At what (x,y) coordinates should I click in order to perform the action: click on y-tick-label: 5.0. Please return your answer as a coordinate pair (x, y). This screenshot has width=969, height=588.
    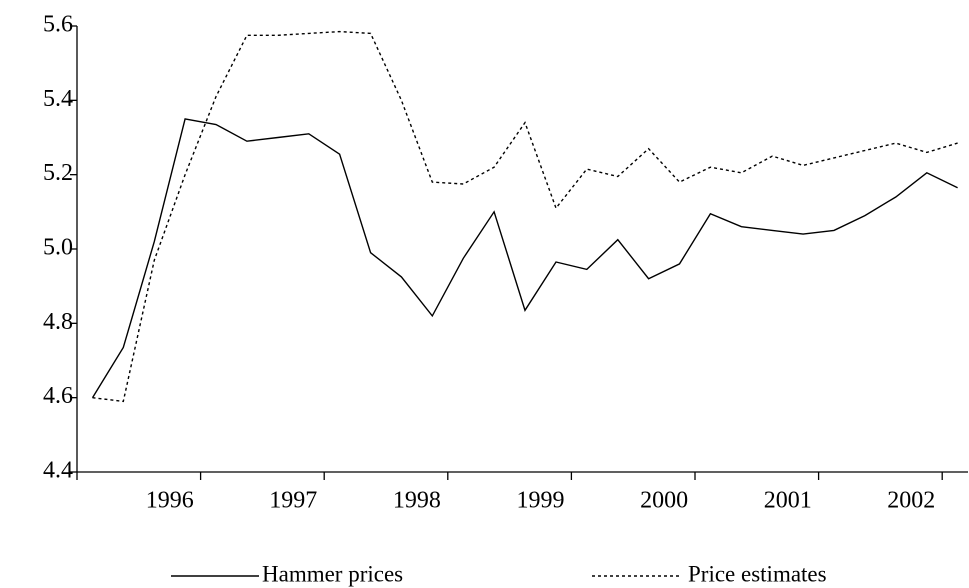
    Looking at the image, I should click on (58, 248).